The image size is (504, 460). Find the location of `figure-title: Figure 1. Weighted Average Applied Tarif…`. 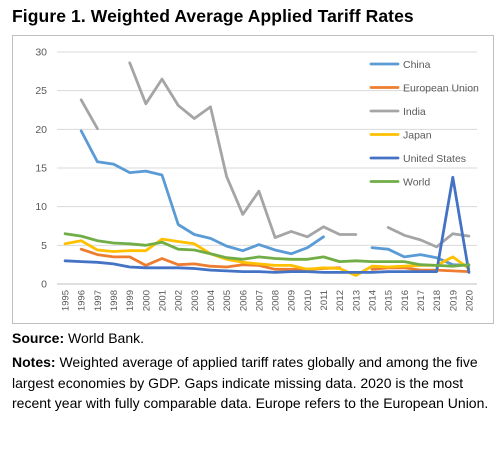

figure-title: Figure 1. Weighted Average Applied Tarif… is located at coordinates (213, 16).